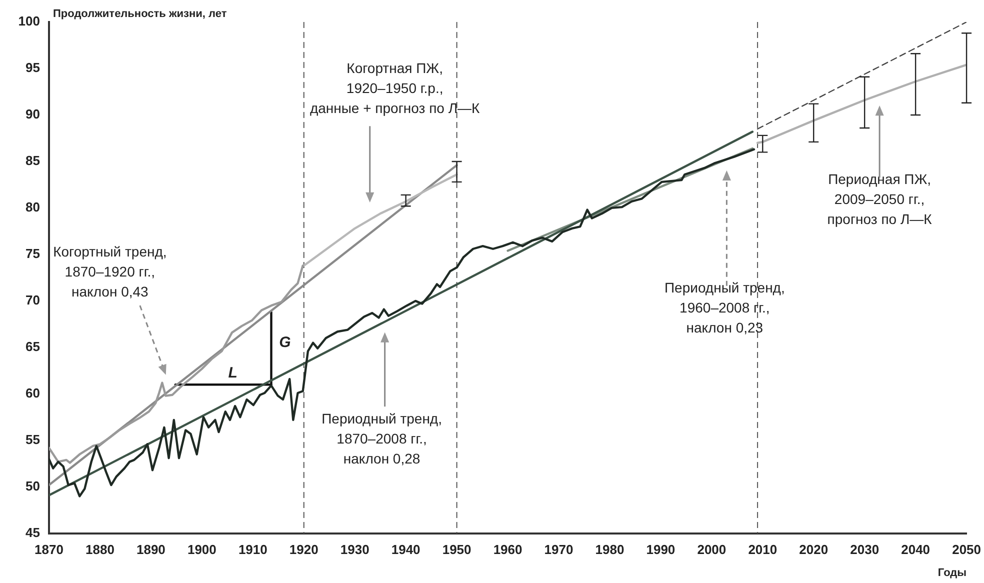 The image size is (984, 583). Describe the element at coordinates (49, 549) in the screenshot. I see `x-tick-label: 1870` at that location.